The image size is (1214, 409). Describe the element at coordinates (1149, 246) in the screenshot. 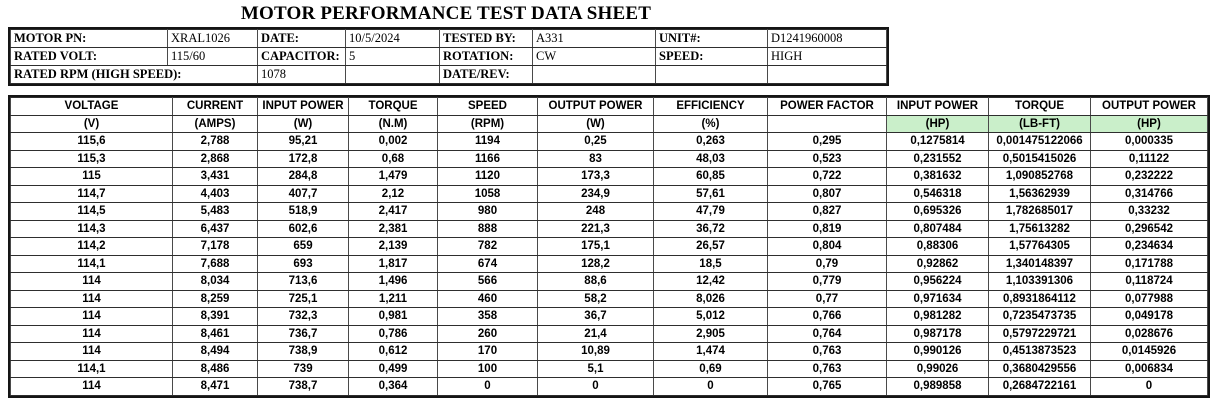

I see `cell-r7-c11: 0,234634` at that location.